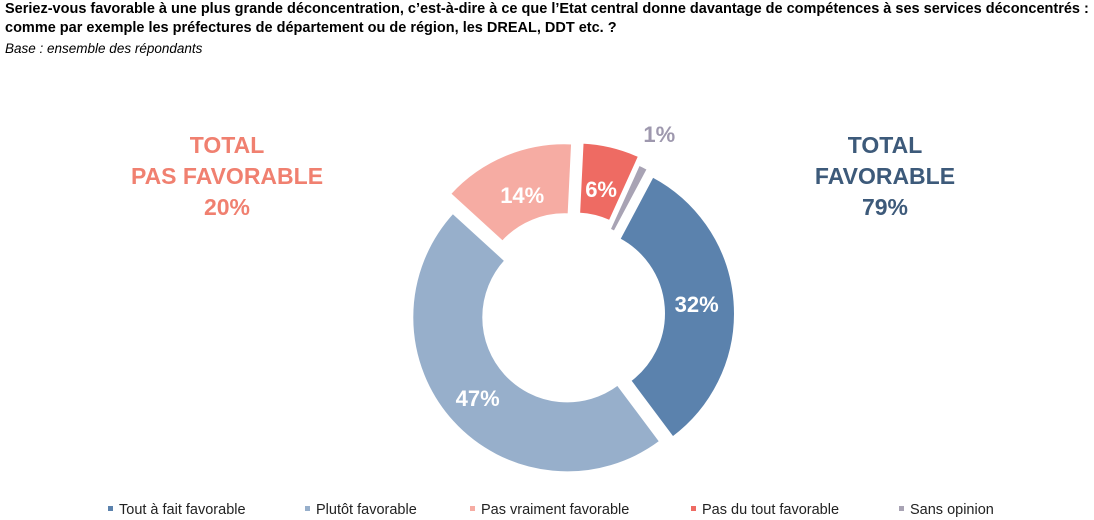 The height and width of the screenshot is (520, 1094). Describe the element at coordinates (104, 48) in the screenshot. I see `base-note: Base : ensemble des répondants` at that location.